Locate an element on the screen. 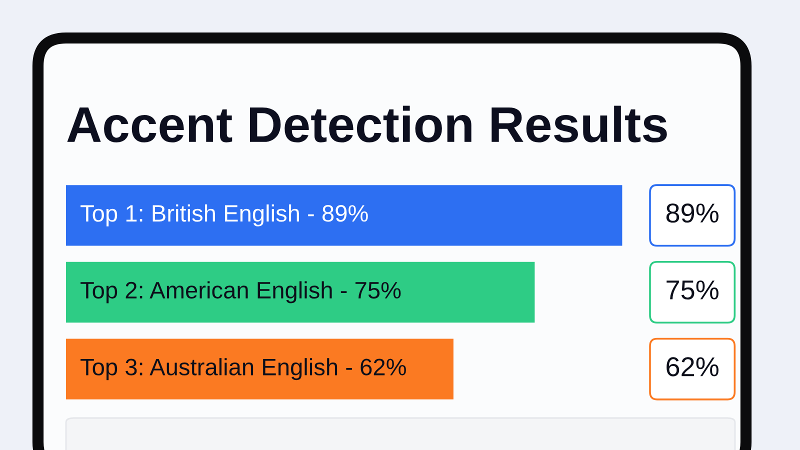 The image size is (800, 450). data-label: 75% is located at coordinates (692, 290).